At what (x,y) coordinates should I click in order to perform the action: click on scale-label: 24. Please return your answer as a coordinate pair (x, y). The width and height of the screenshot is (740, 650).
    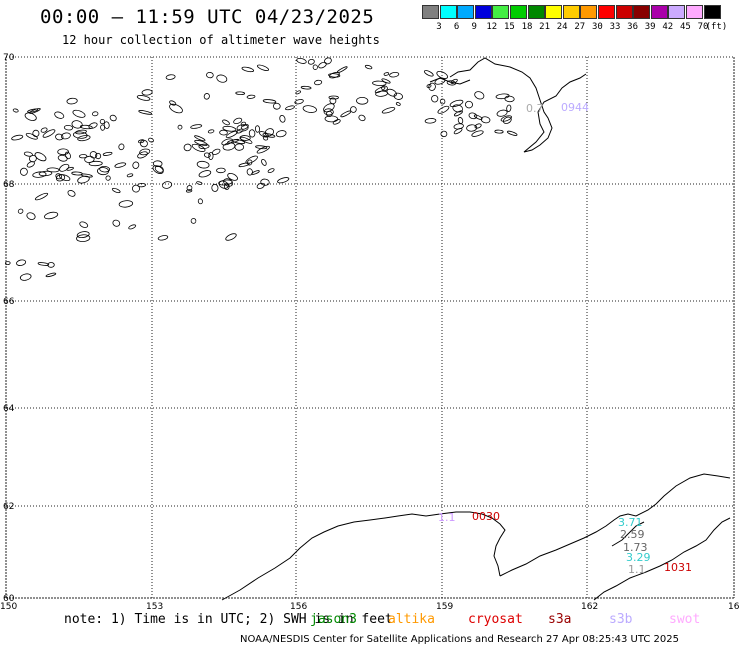
    Looking at the image, I should click on (562, 27).